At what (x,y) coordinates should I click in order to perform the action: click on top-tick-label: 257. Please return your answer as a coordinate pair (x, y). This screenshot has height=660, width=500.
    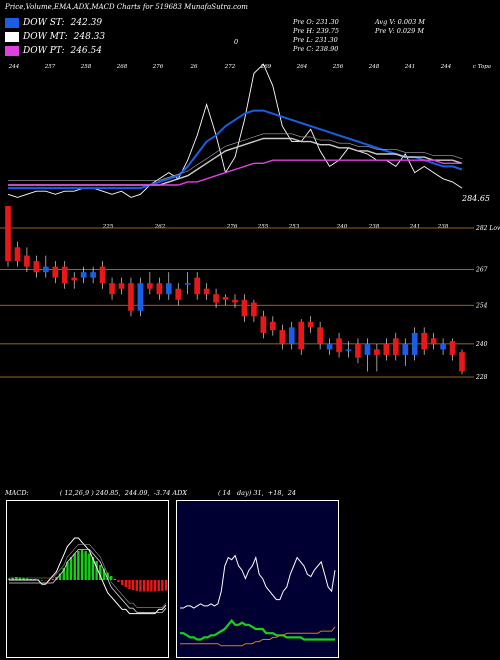
    Looking at the image, I should click on (50, 67).